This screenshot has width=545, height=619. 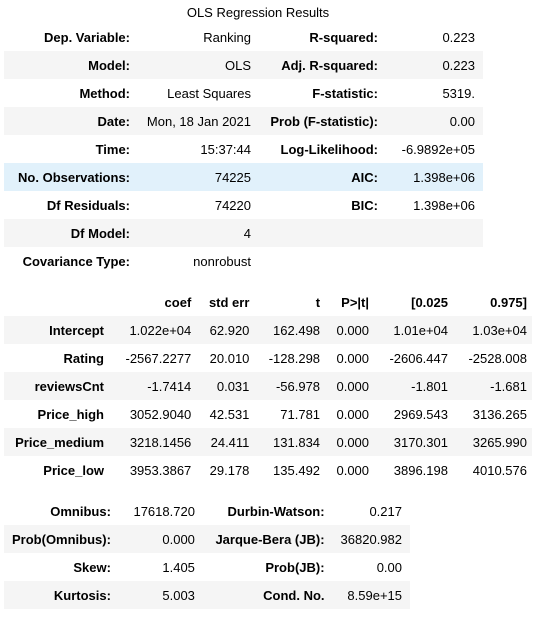 What do you see at coordinates (232, 205) in the screenshot?
I see `summary-value: 74220` at bounding box center [232, 205].